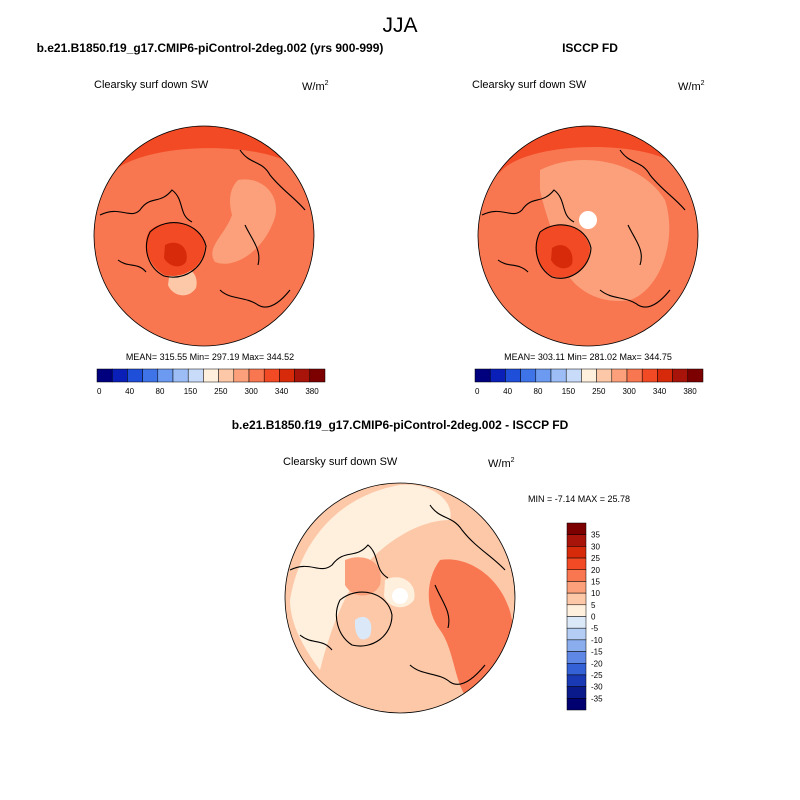 The width and height of the screenshot is (800, 800). What do you see at coordinates (129, 391) in the screenshot?
I see `colorbar-tick-label: 40` at bounding box center [129, 391].